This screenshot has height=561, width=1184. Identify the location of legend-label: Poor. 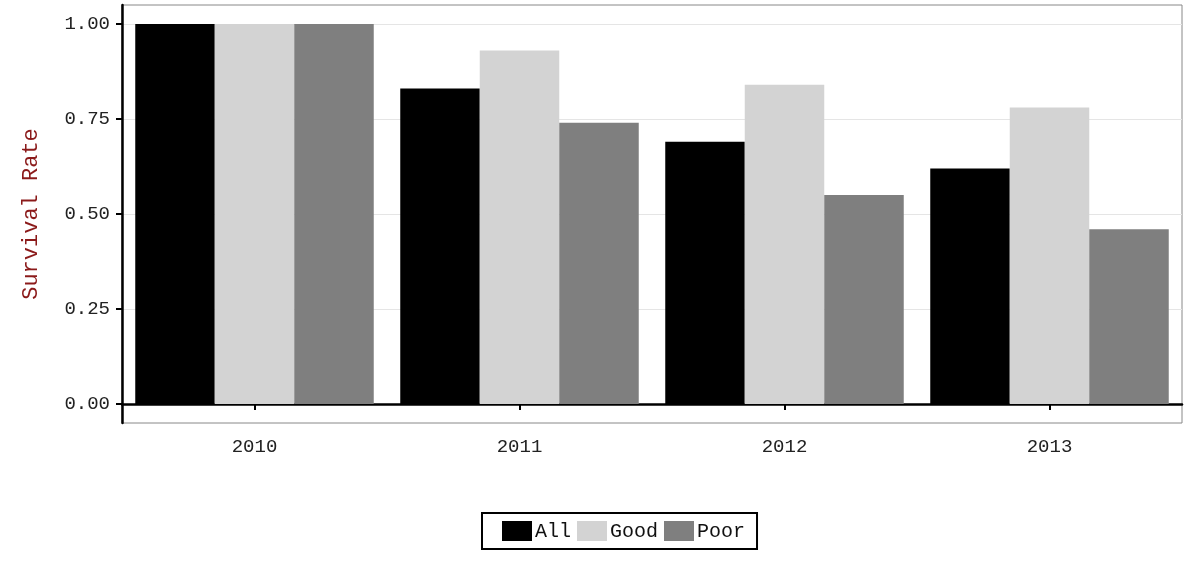
(721, 531).